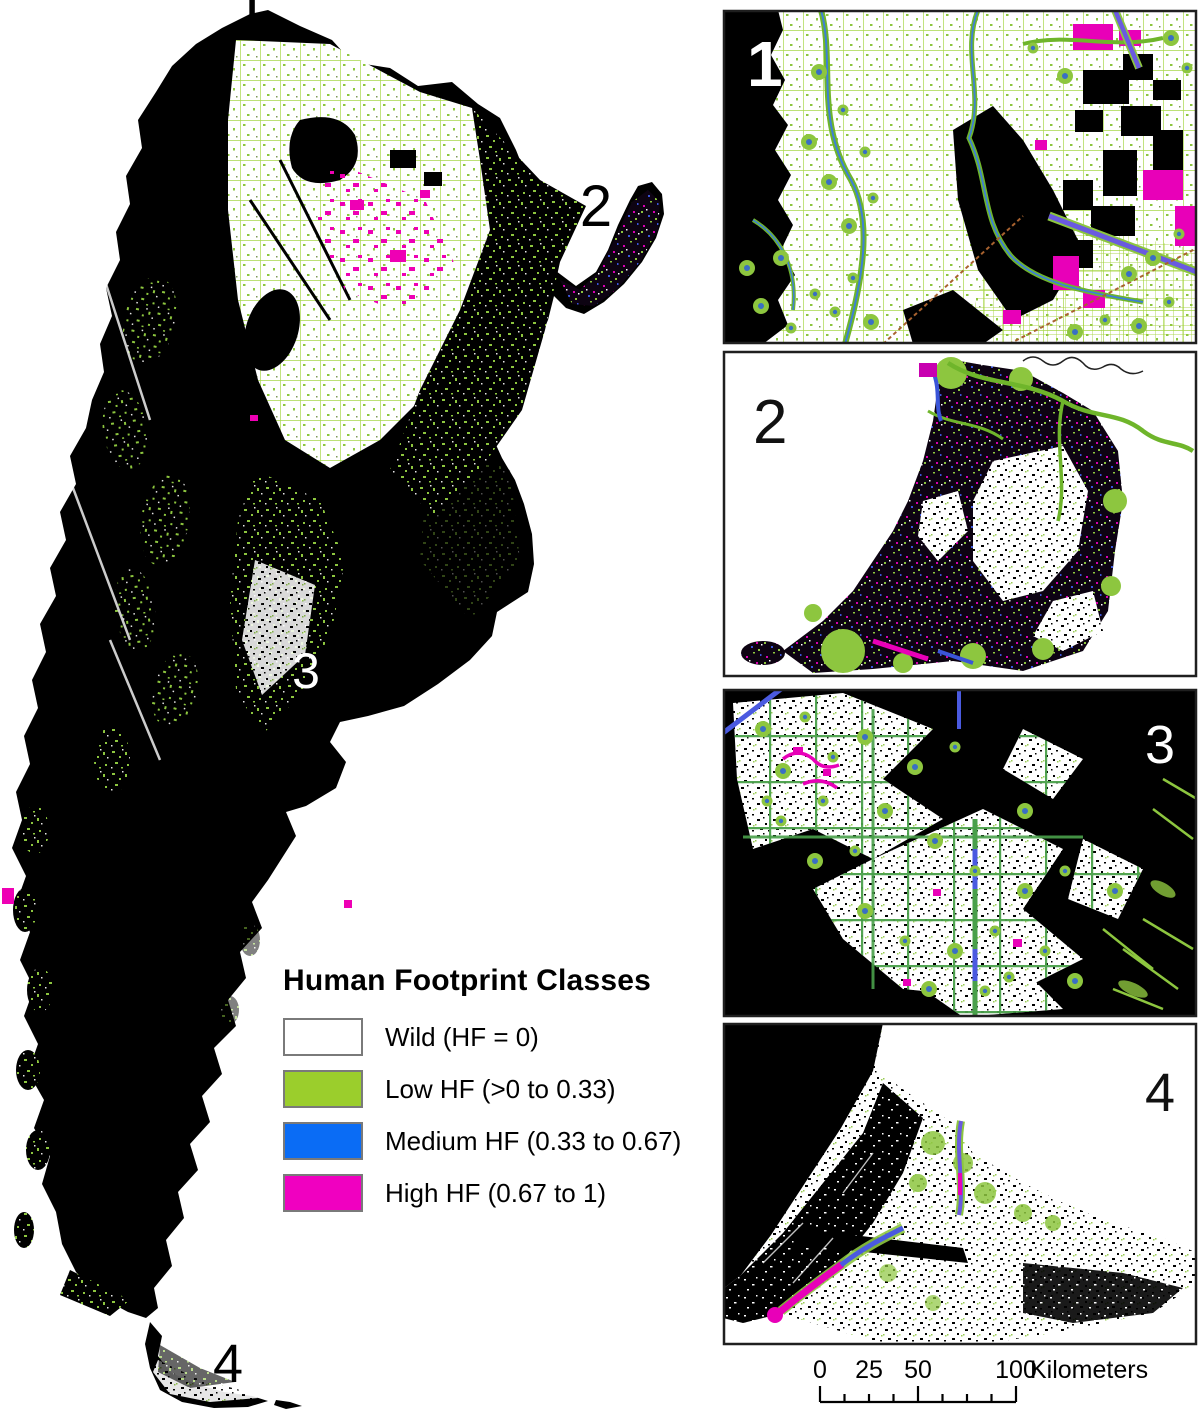  I want to click on scale-tick-50: 50, so click(918, 1370).